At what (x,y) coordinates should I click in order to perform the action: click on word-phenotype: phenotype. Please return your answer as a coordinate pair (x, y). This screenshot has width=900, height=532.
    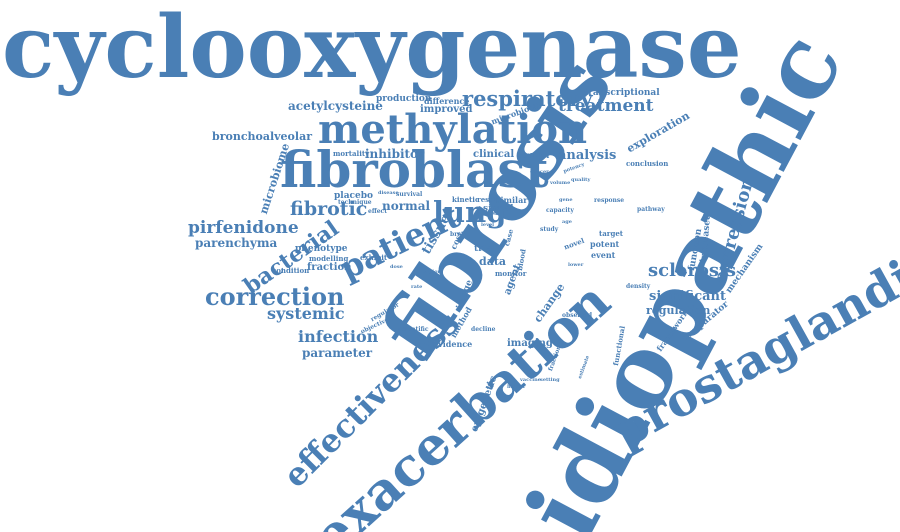
    Looking at the image, I should click on (321, 249).